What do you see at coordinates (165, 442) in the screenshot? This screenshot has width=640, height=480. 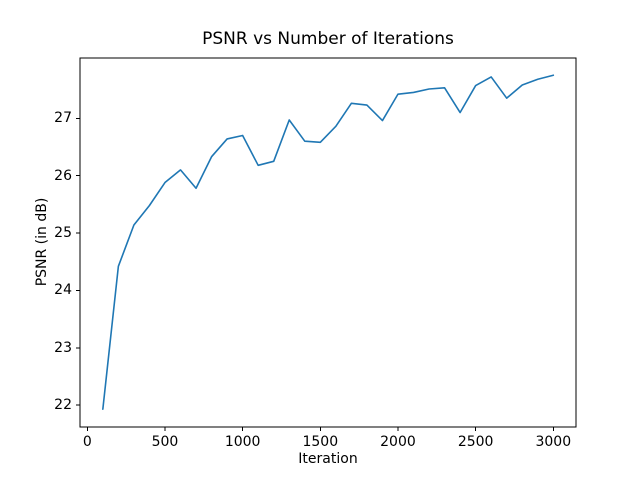 I see `x-tick-label: 500` at bounding box center [165, 442].